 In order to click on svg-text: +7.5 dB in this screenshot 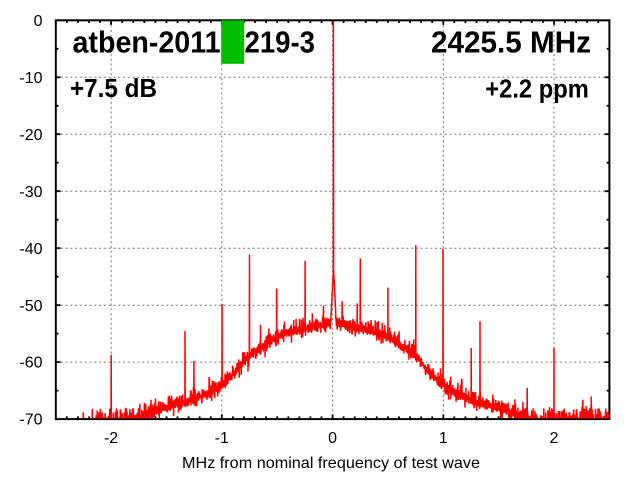, I will do `click(113, 88)`.